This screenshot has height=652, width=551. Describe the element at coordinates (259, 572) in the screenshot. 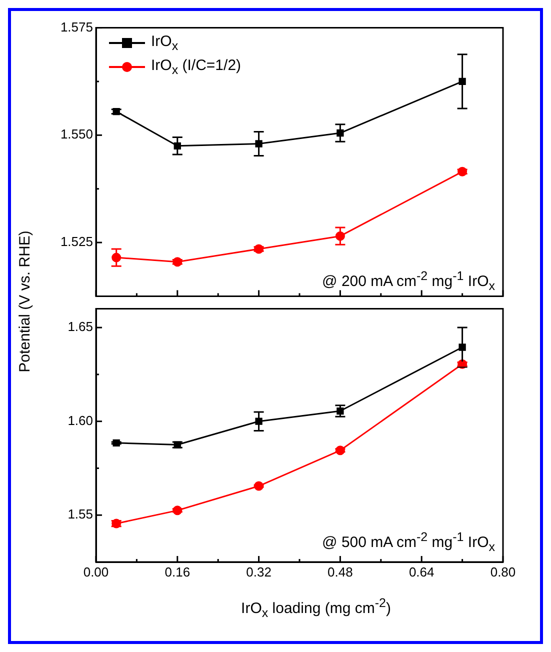

I see `x-tick-label: 0.32` at that location.